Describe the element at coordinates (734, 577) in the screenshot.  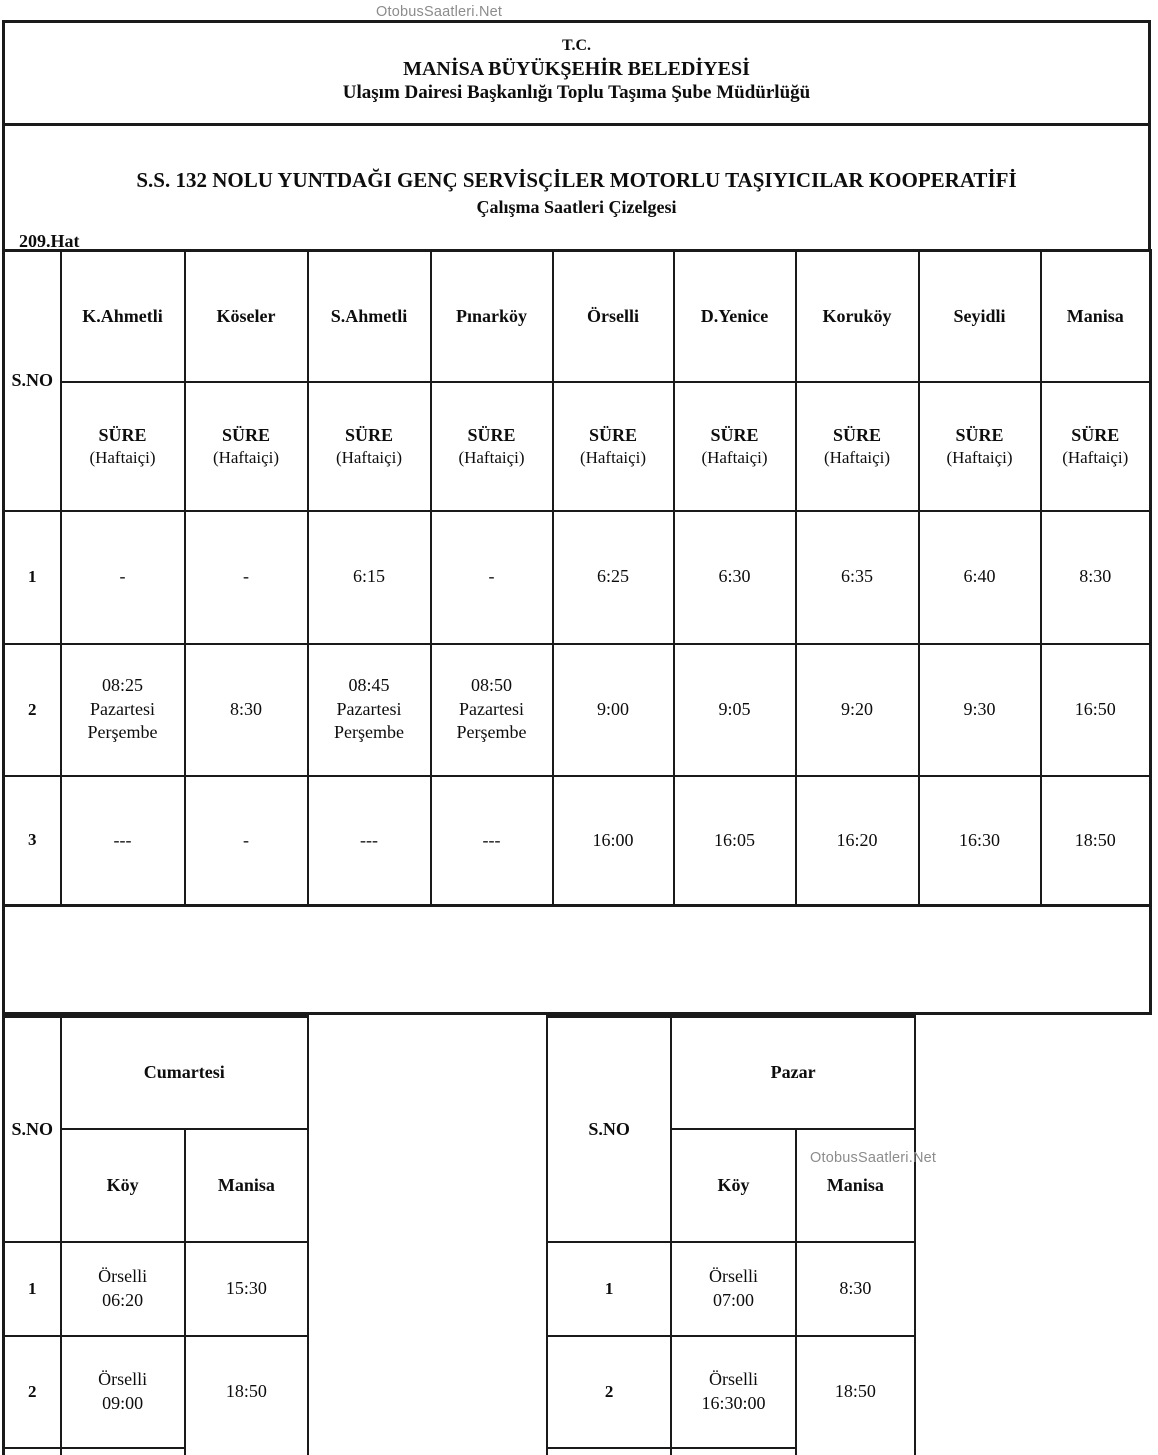
I see `time-cell: 6:30` at that location.